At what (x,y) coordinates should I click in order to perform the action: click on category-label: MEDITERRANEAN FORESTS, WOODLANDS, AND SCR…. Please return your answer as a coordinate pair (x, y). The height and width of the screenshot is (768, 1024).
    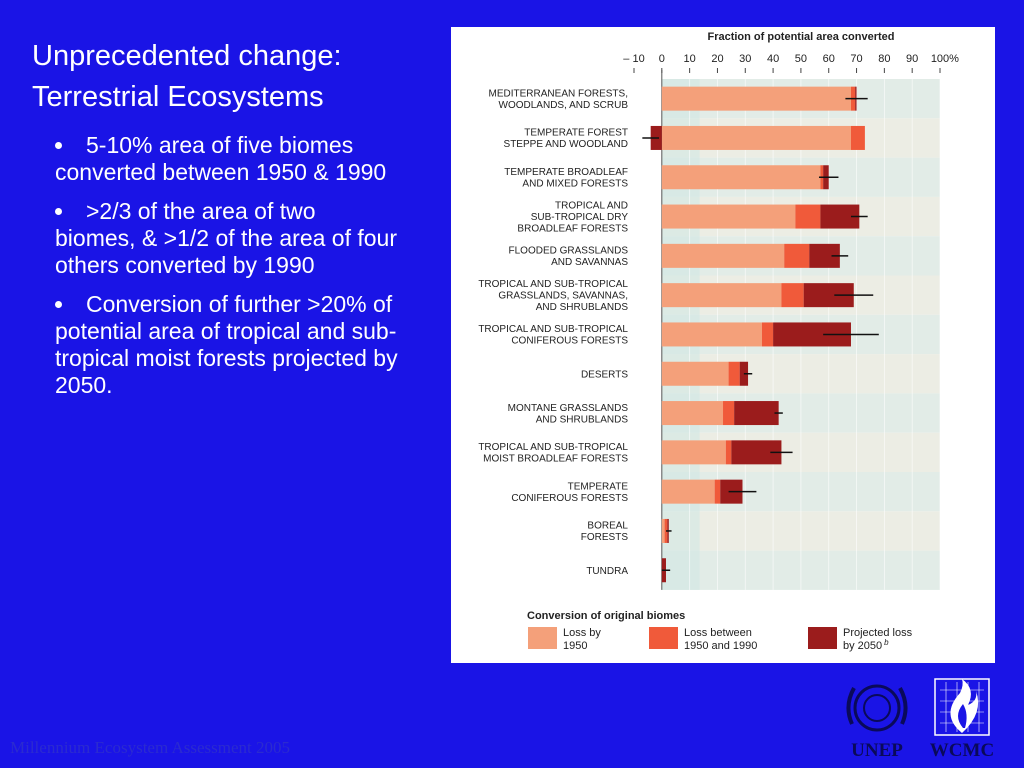
    Looking at the image, I should click on (559, 99).